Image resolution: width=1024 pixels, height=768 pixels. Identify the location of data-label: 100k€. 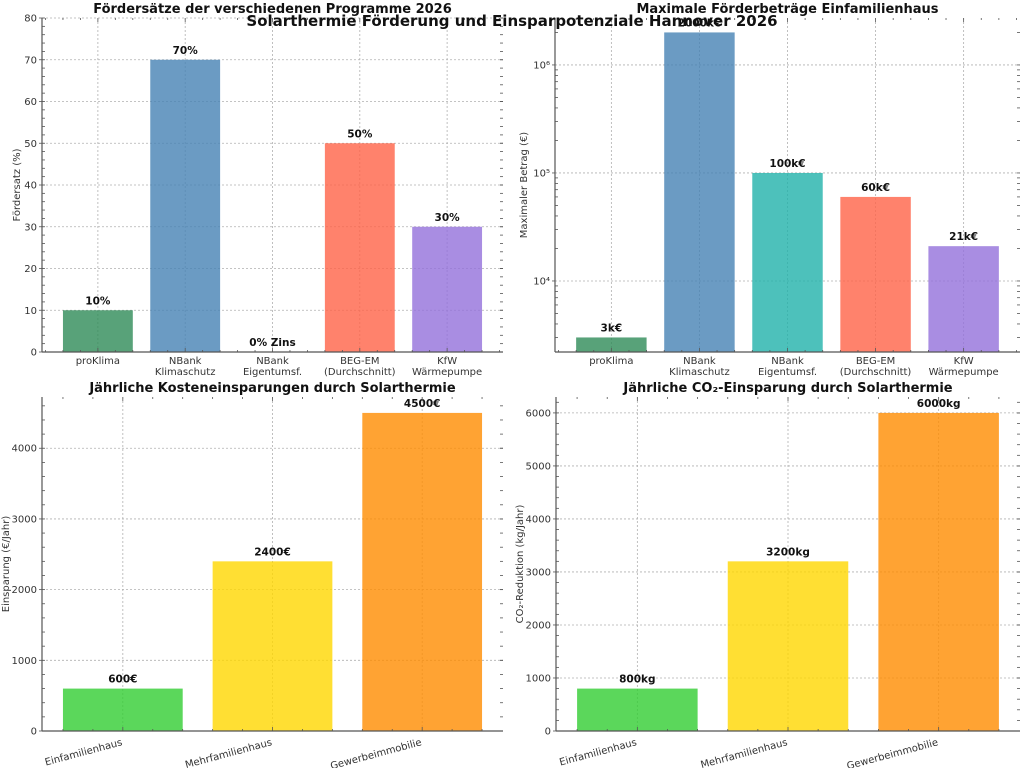
(787, 164).